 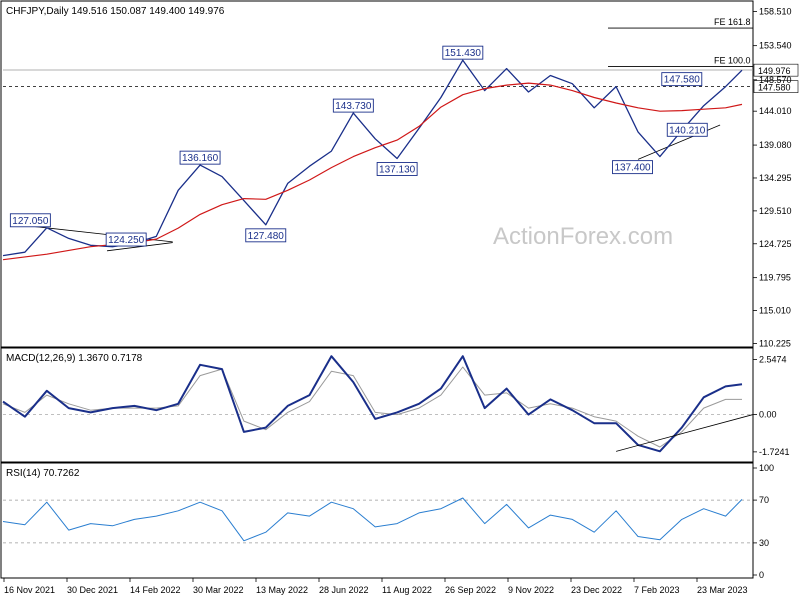 I want to click on price-label: 136.160, so click(x=200, y=158).